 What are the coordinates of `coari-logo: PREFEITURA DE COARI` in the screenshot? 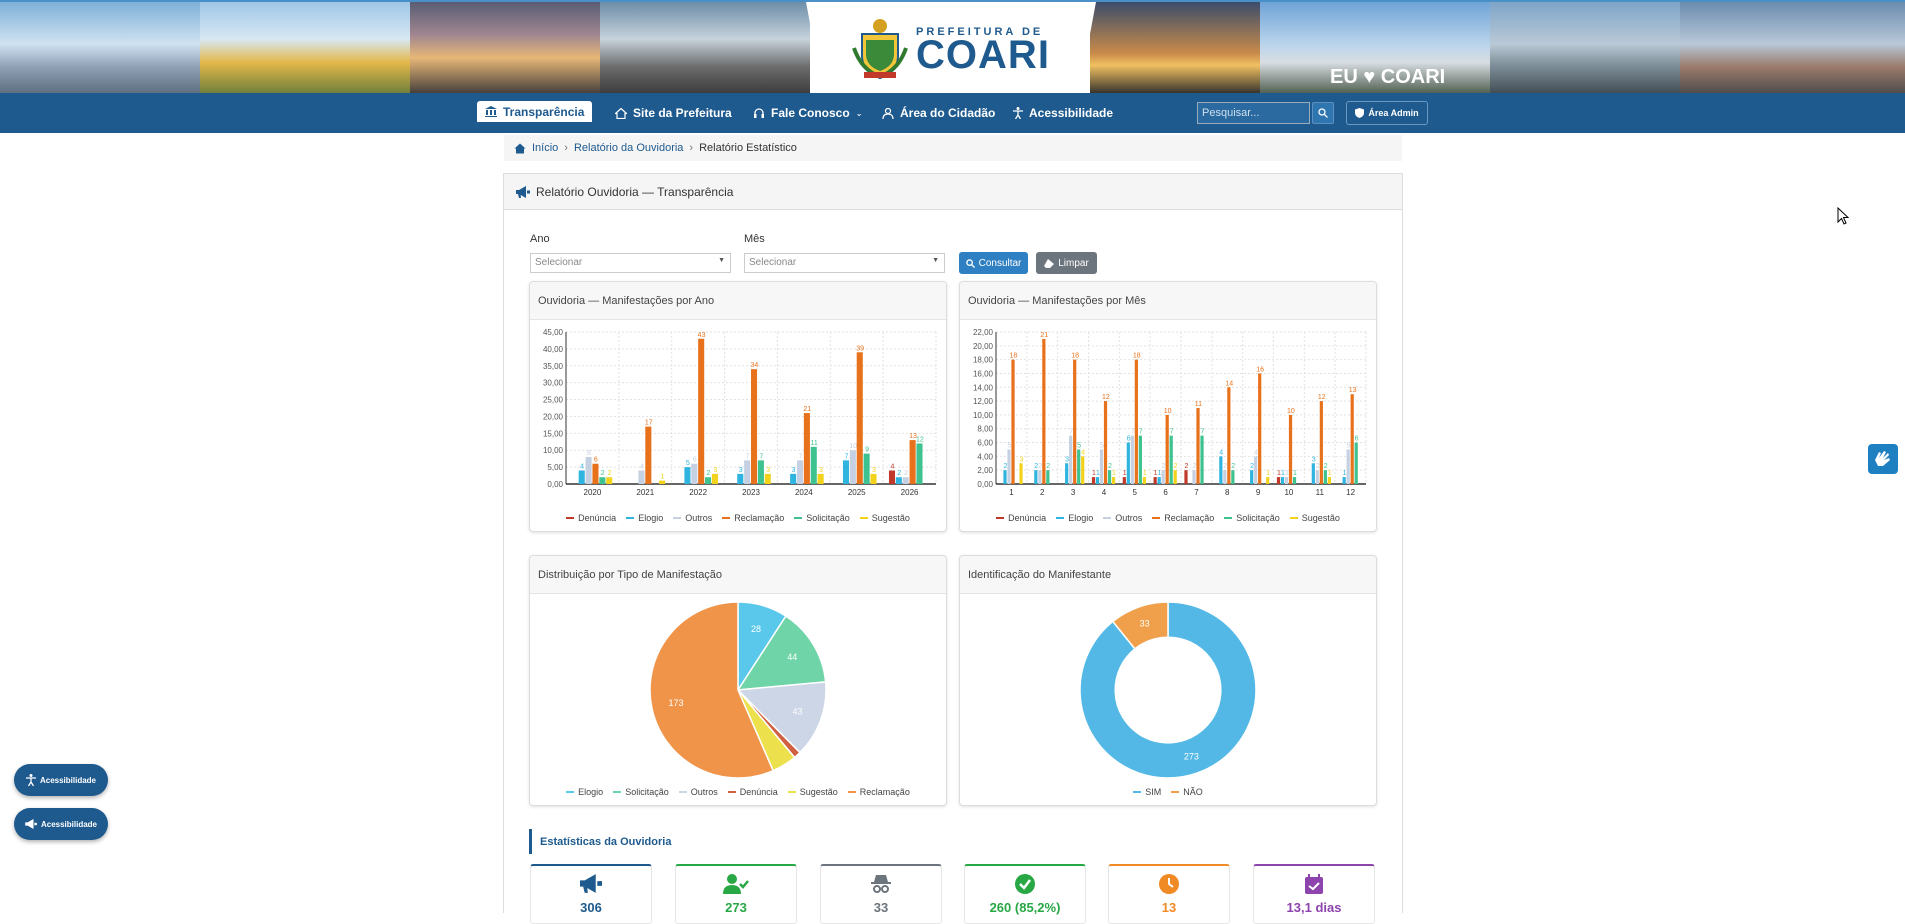 It's located at (951, 47).